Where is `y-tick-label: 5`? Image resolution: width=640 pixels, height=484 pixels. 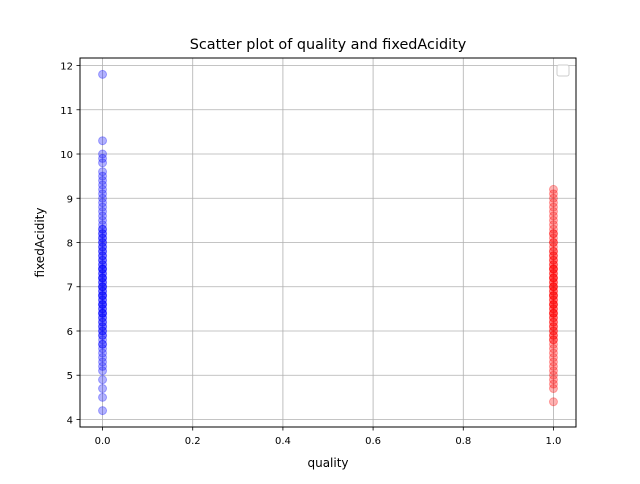 y-tick-label: 5 is located at coordinates (70, 376).